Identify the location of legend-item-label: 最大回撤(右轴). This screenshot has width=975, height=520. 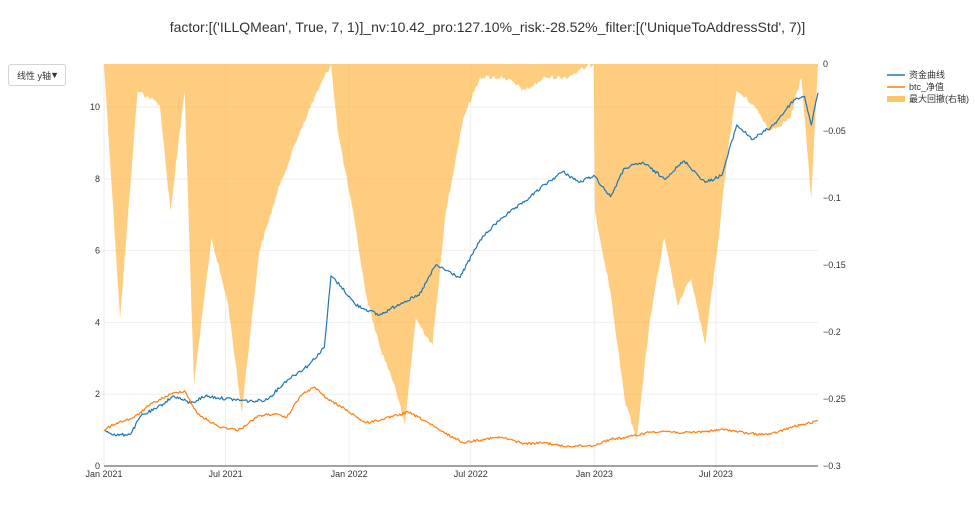
(939, 98).